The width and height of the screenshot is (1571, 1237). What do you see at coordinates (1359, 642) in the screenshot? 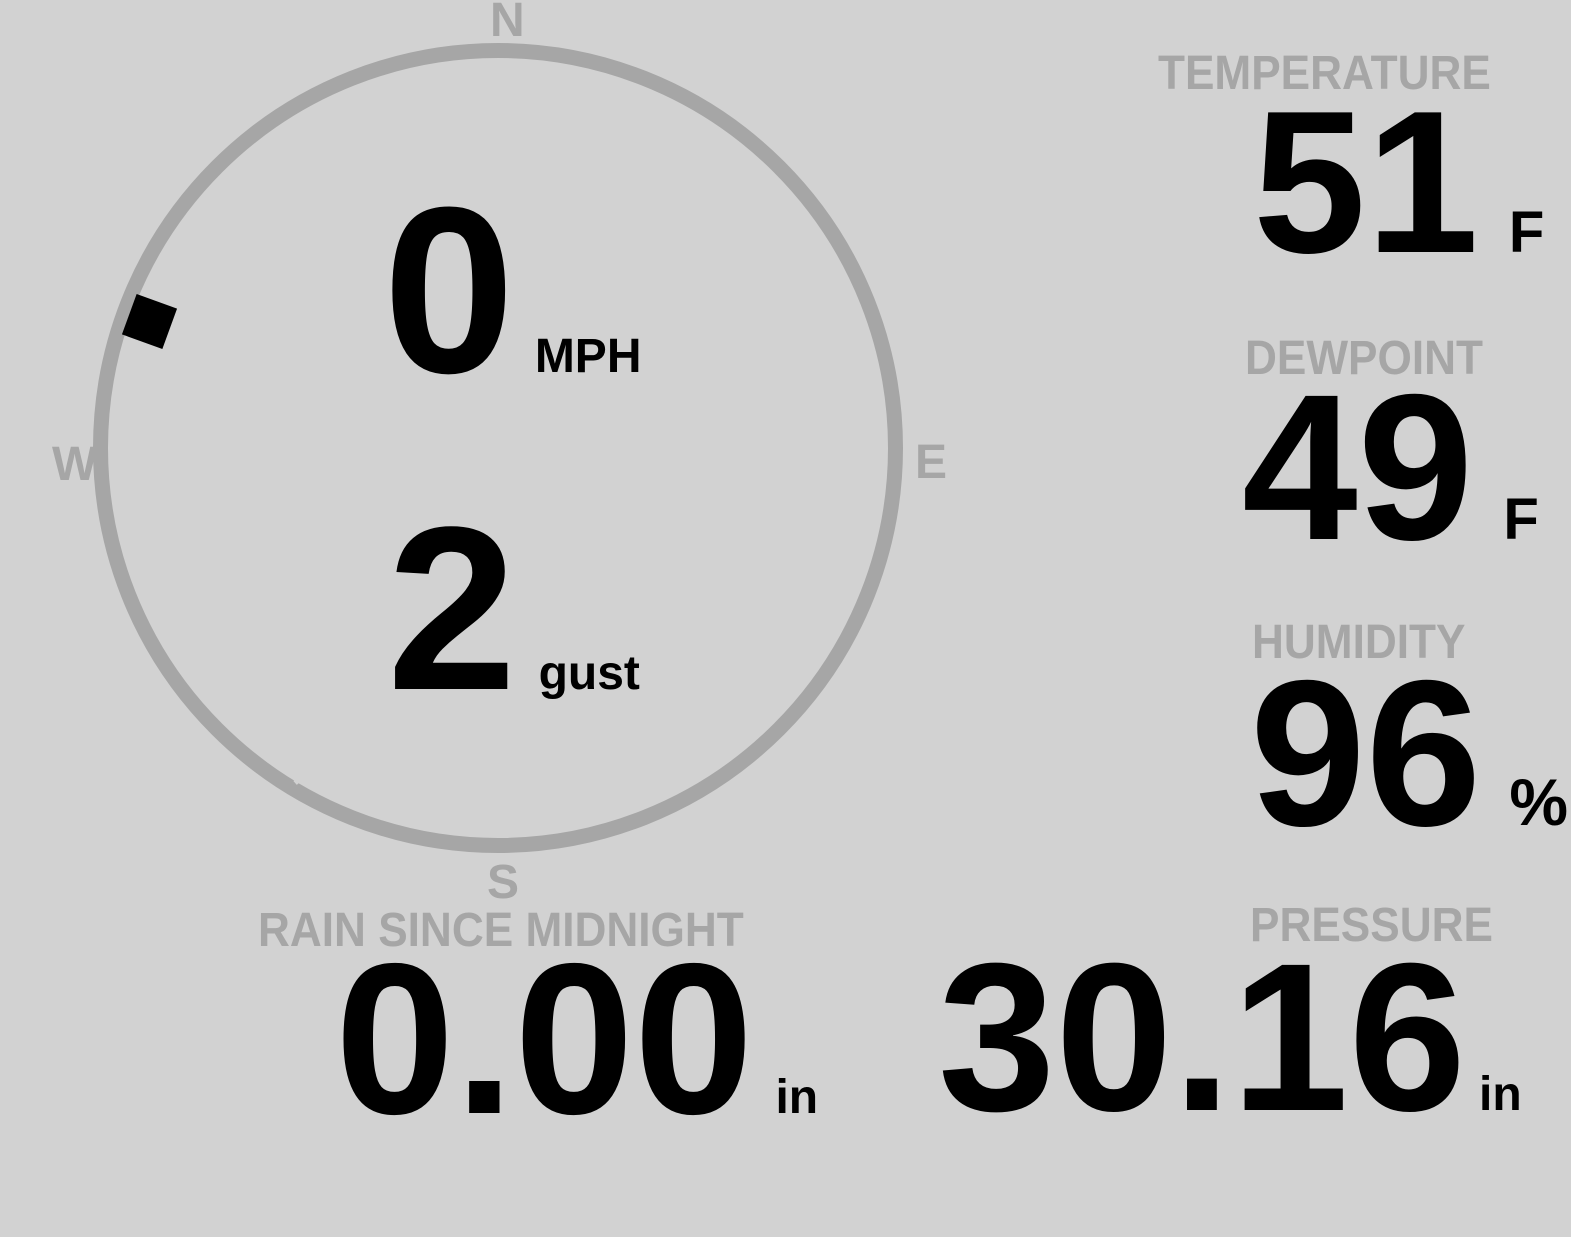
I see `humidity-label: HUMIDITY` at bounding box center [1359, 642].